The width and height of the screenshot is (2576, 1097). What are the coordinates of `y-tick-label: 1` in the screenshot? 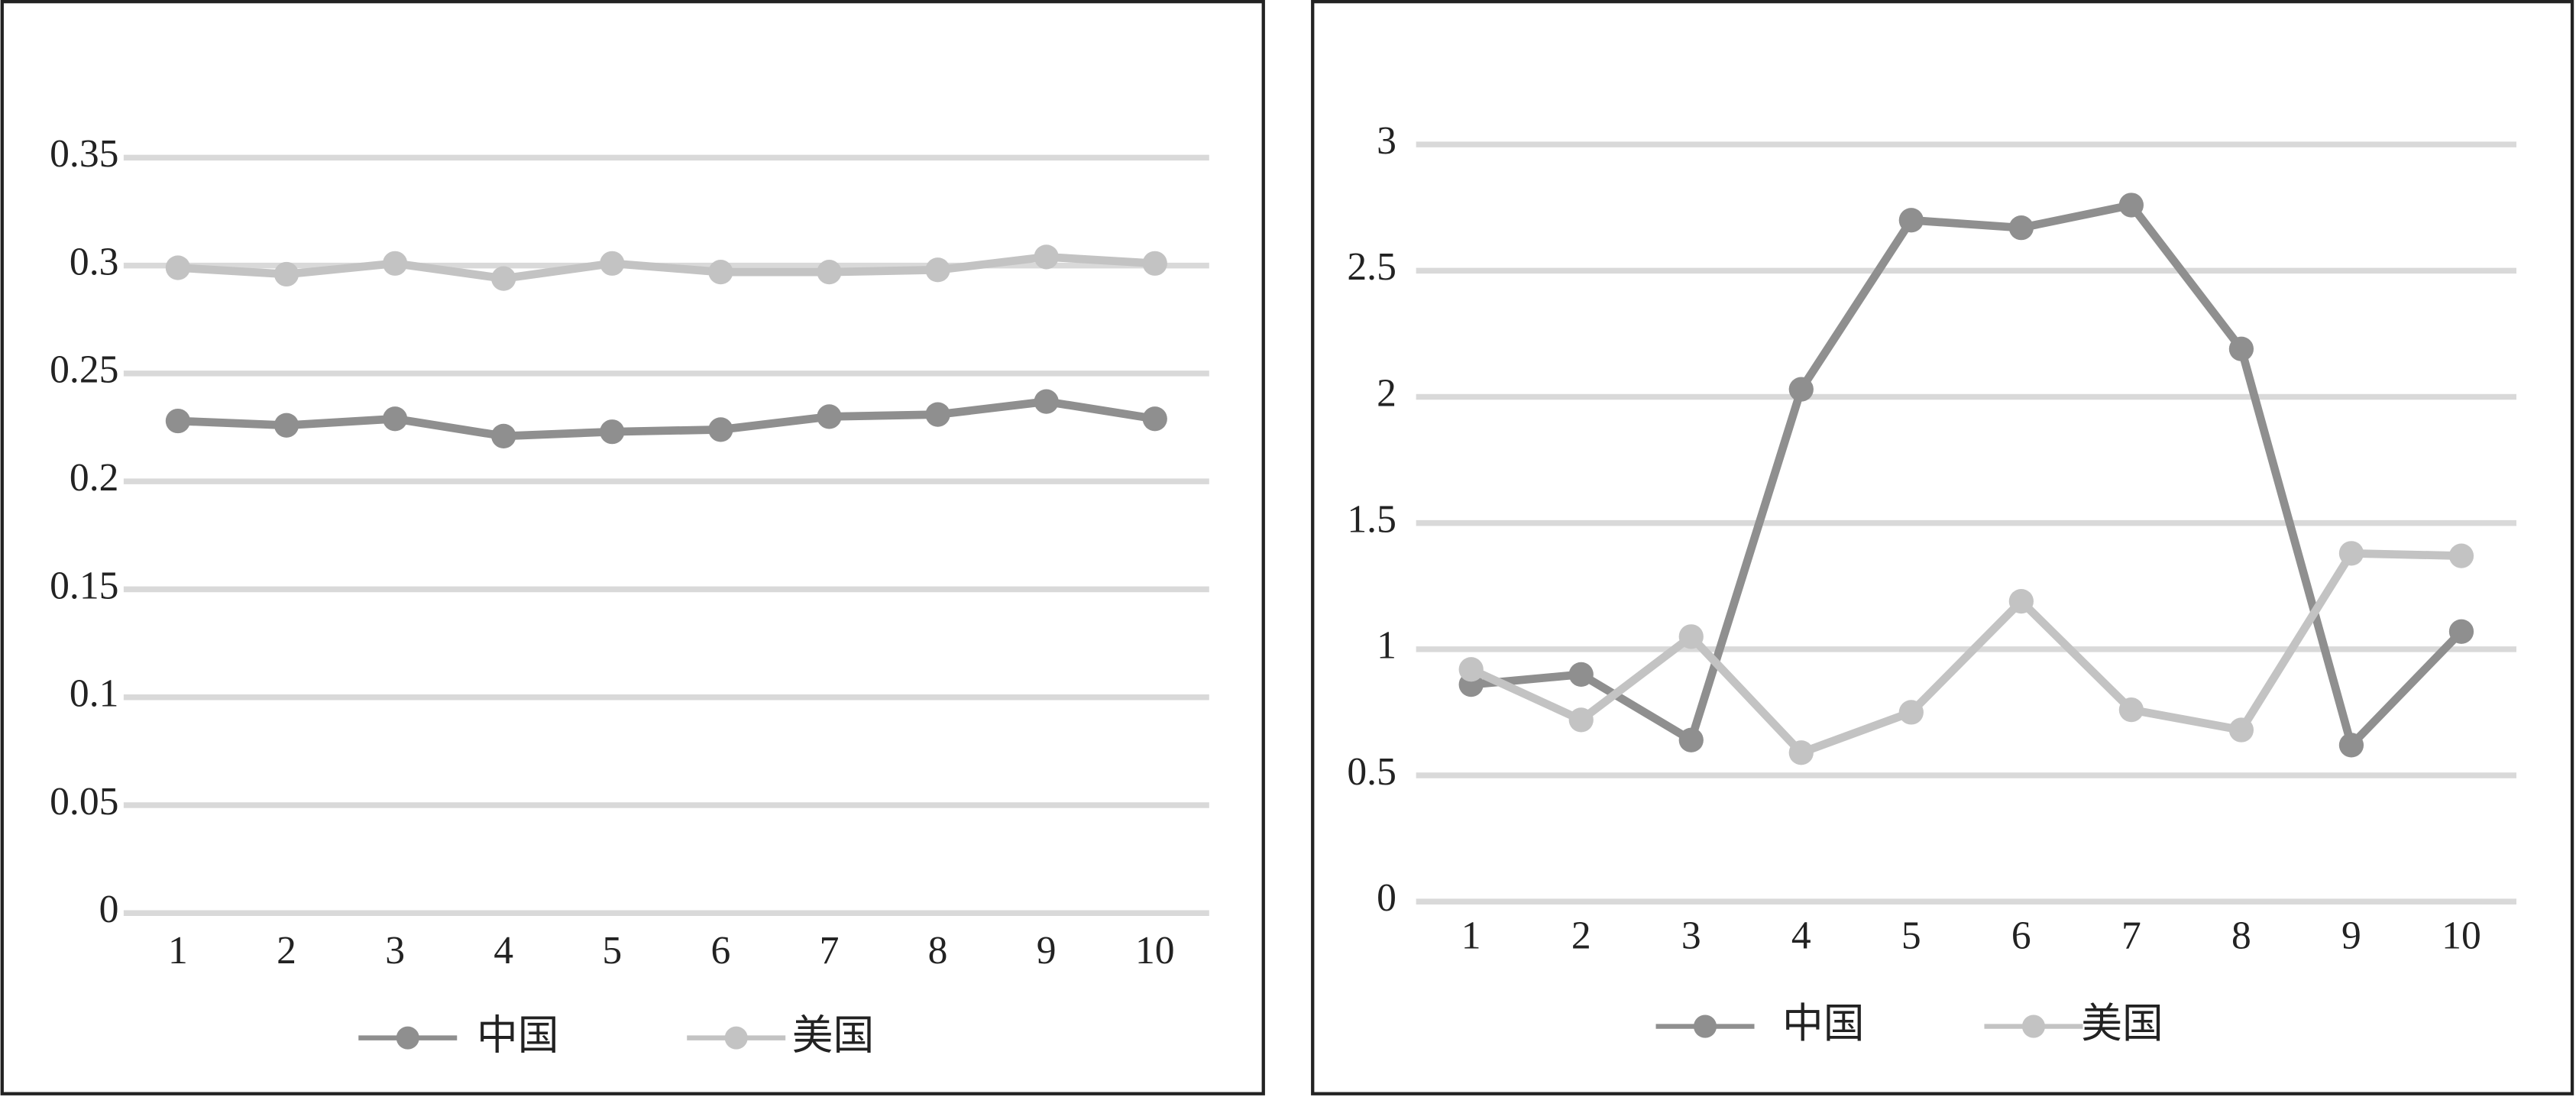 It's located at (1386, 646).